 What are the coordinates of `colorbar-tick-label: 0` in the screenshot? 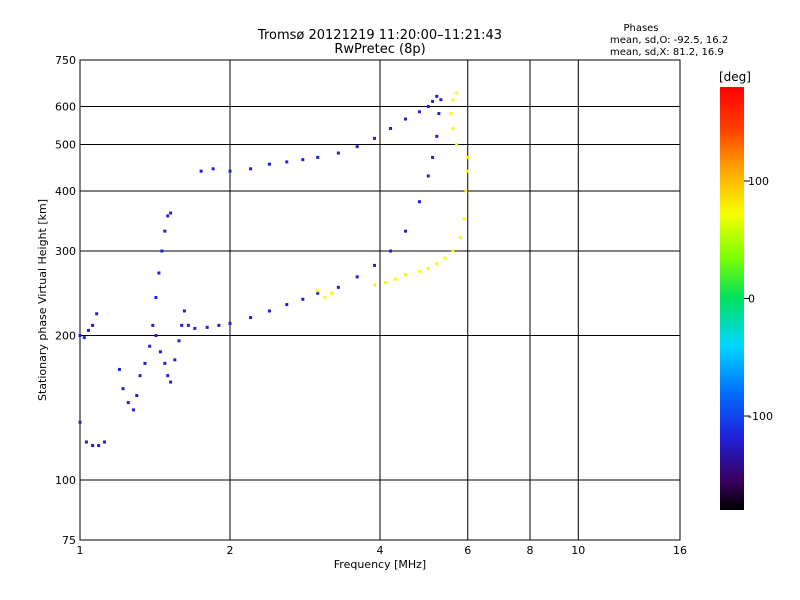 It's located at (751, 299).